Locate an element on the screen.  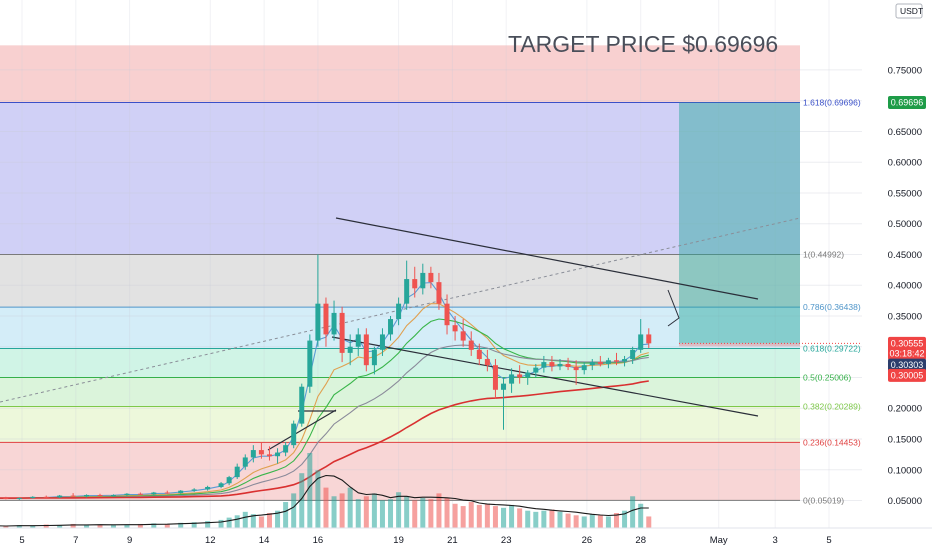
x-axis-ticks: 5 7 9 12 14 16 19 21 23 26 28 May 3 5 is located at coordinates (425, 540).